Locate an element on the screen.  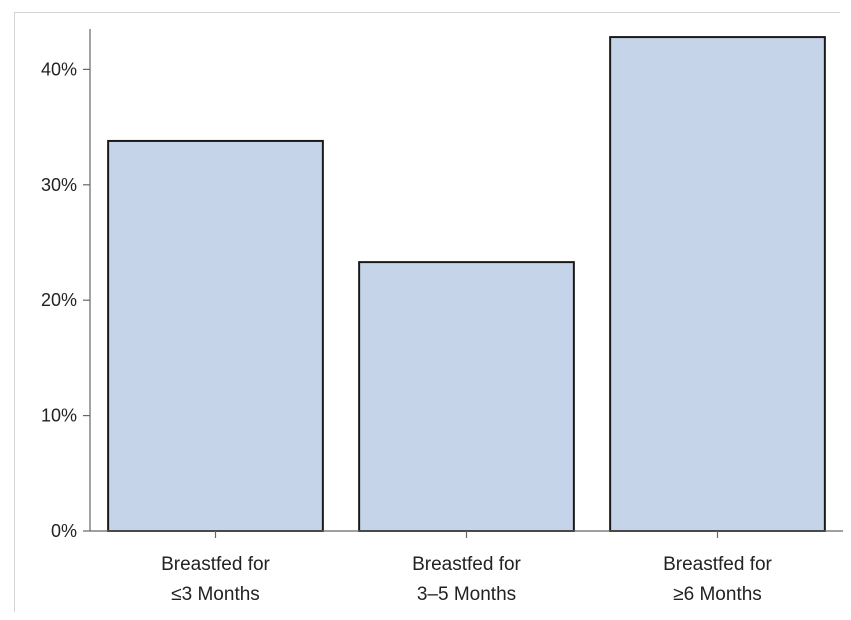
y-tick-label: 10% is located at coordinates (59, 416).